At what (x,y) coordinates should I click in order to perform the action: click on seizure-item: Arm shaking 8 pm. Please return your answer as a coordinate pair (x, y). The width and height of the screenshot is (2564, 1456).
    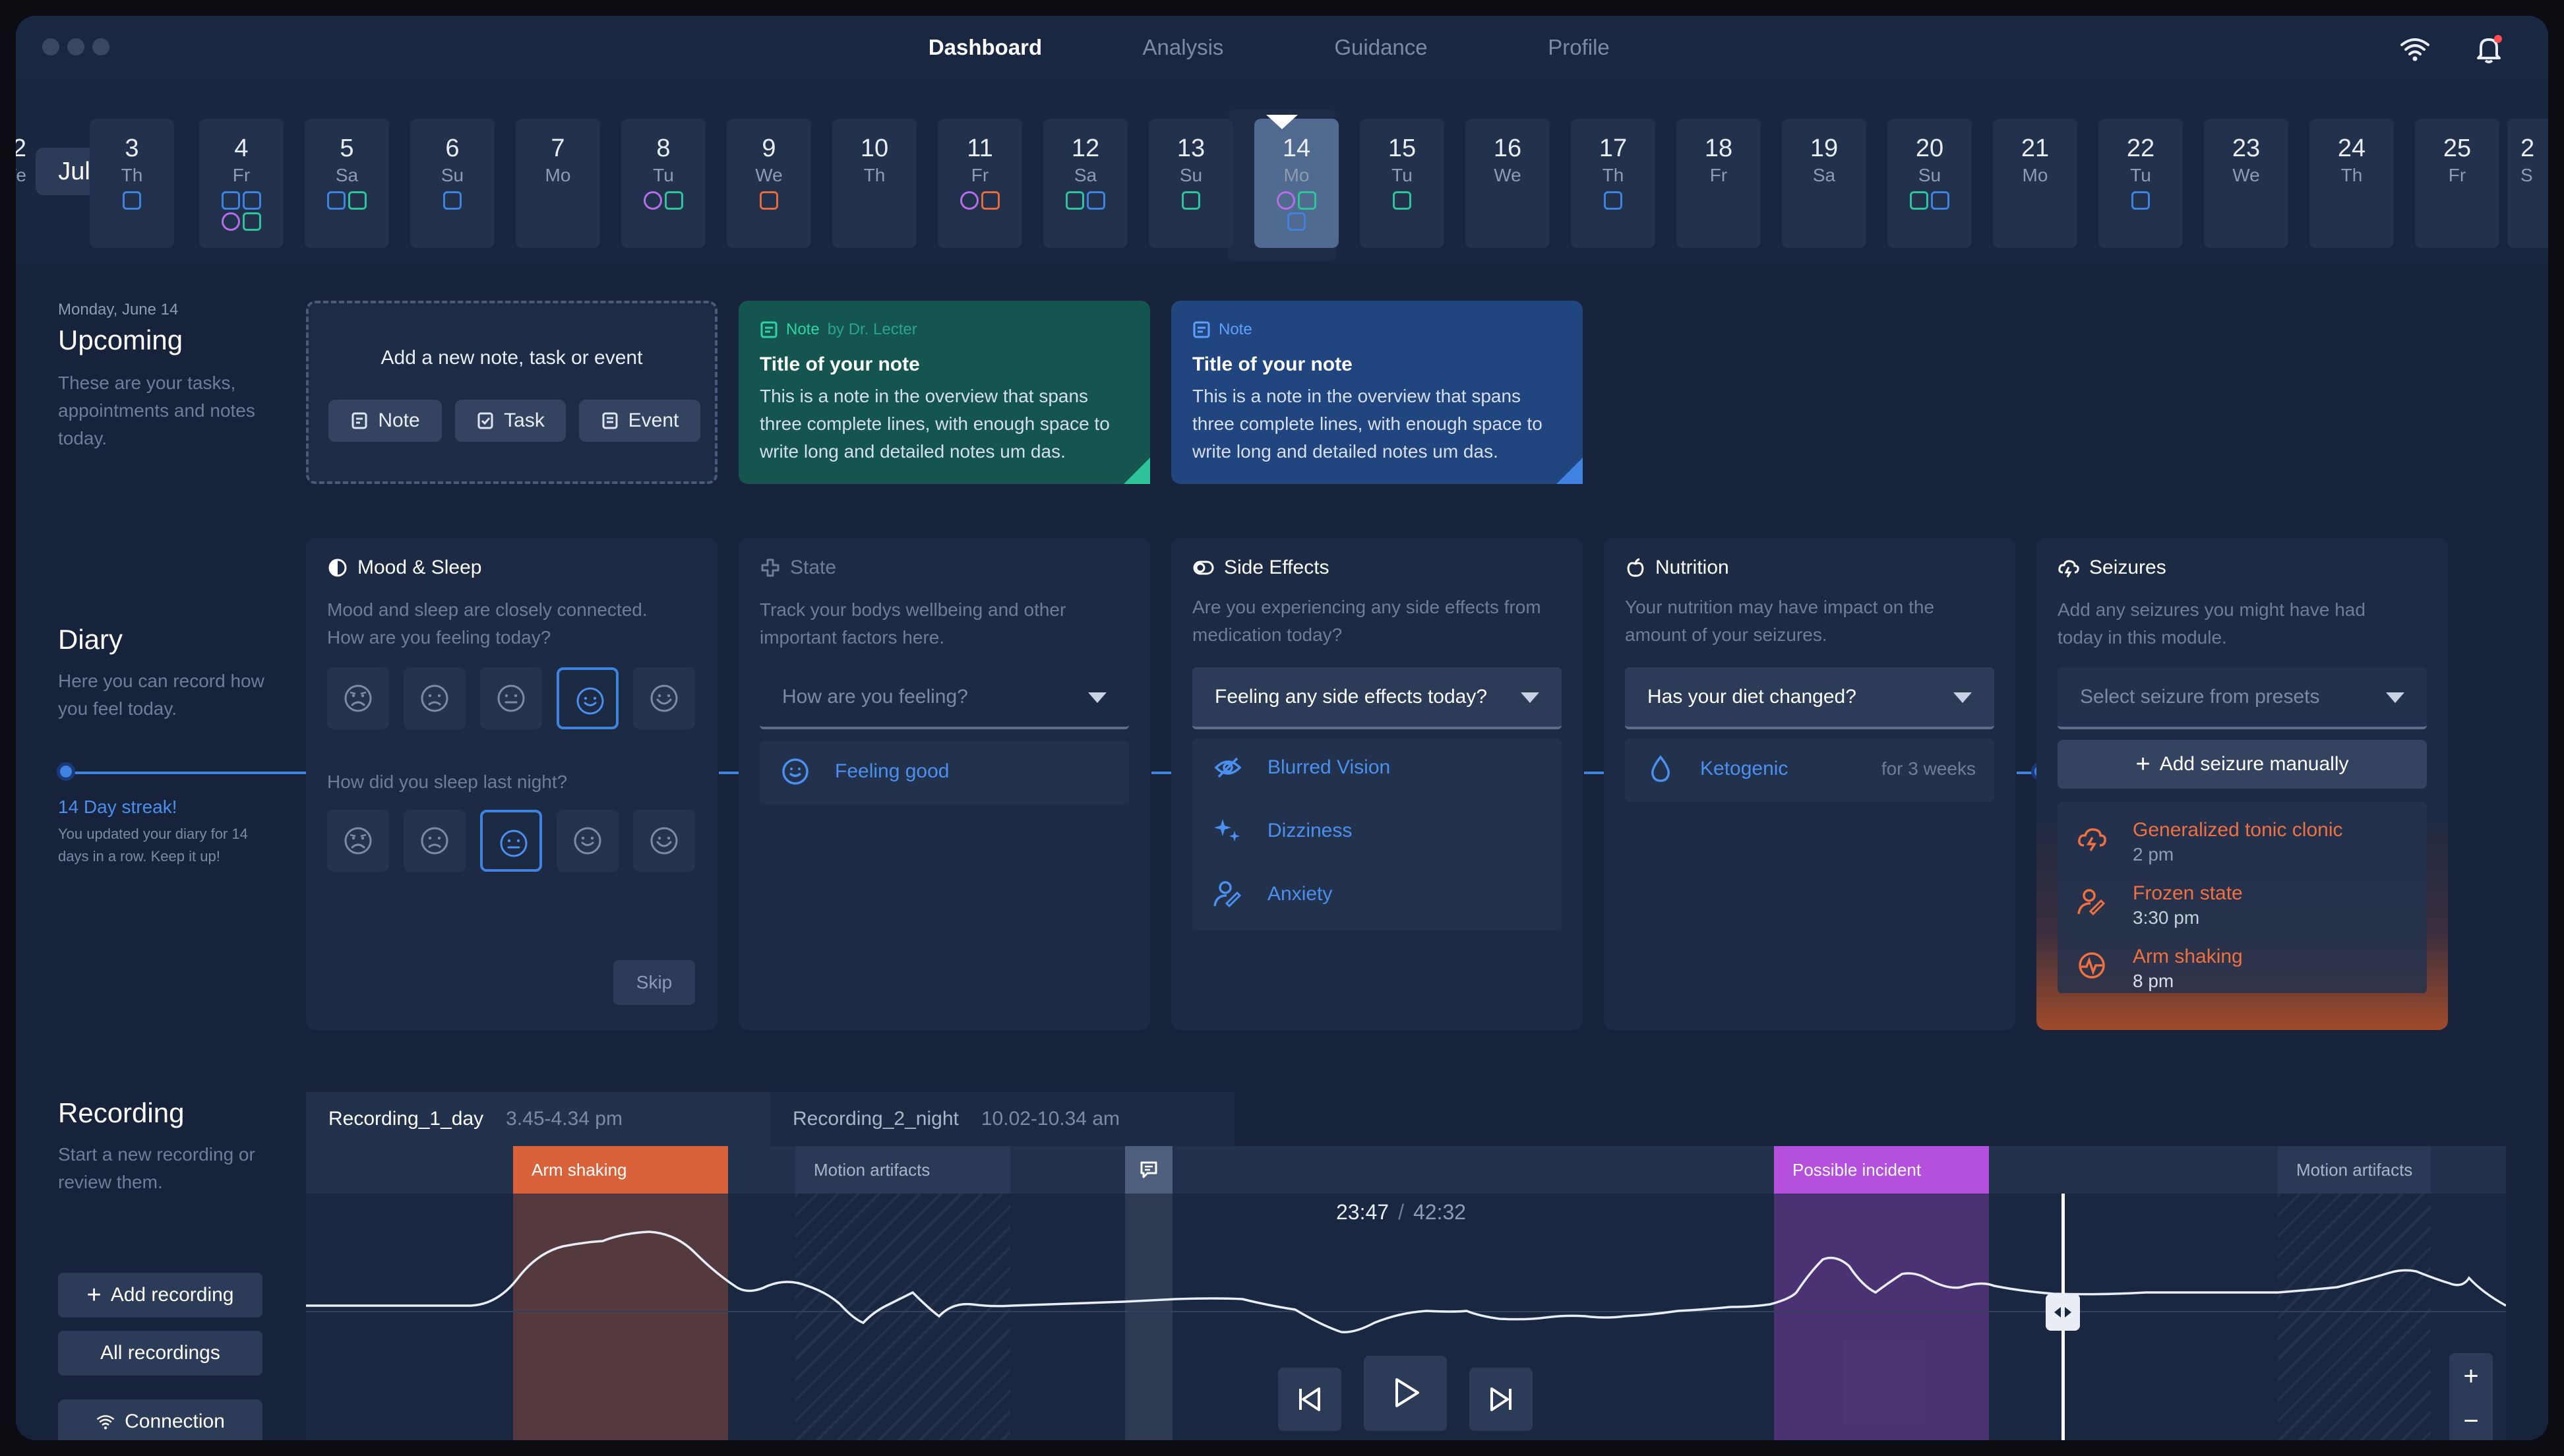
    Looking at the image, I should click on (2247, 966).